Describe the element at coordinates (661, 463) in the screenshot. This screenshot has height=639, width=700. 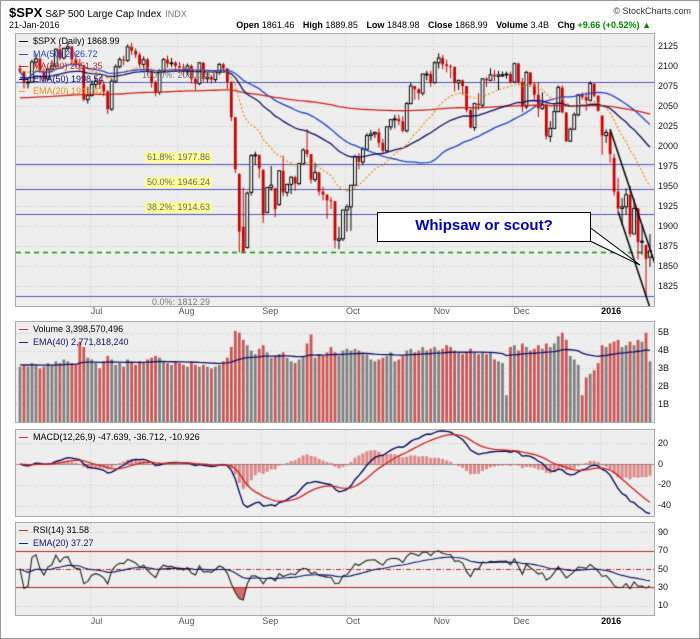
I see `y-axis-label: 0` at that location.